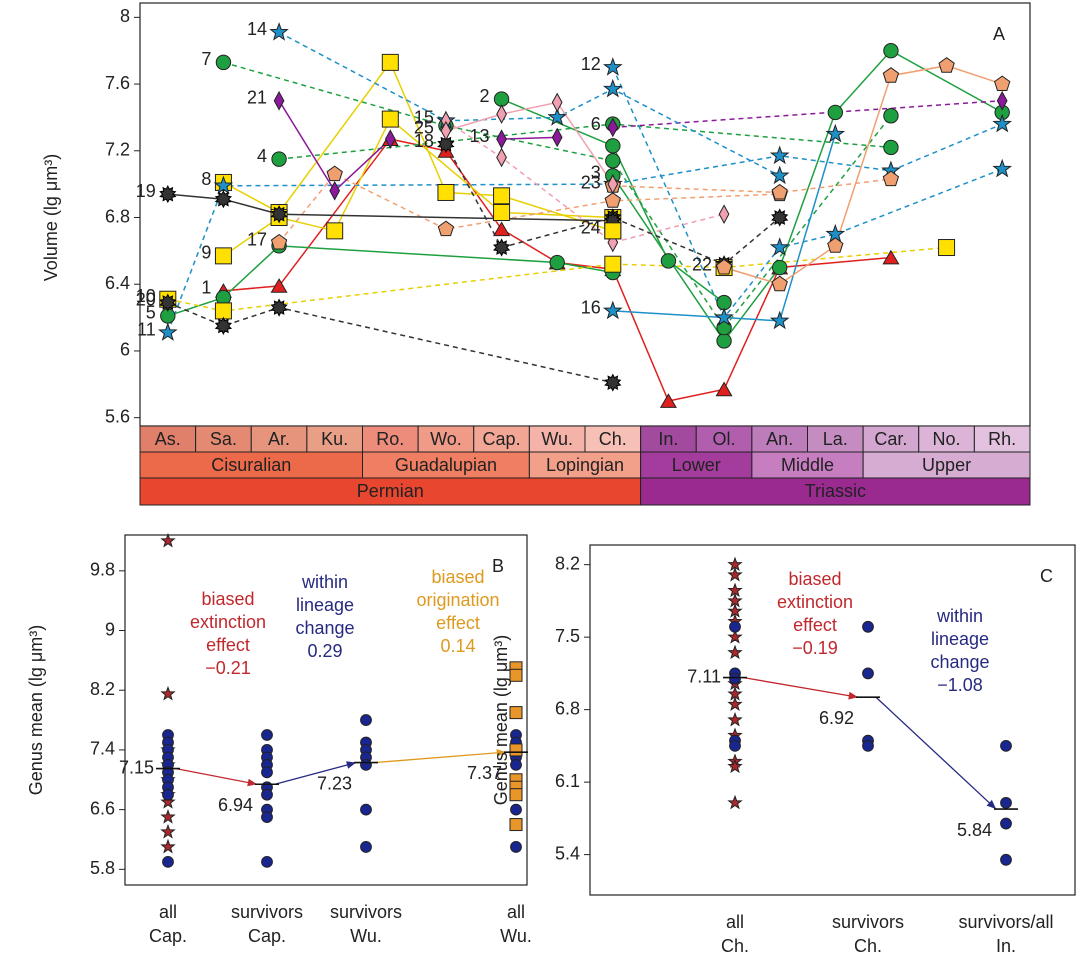 The height and width of the screenshot is (953, 1086). I want to click on x-tick-label: Cap., so click(267, 936).